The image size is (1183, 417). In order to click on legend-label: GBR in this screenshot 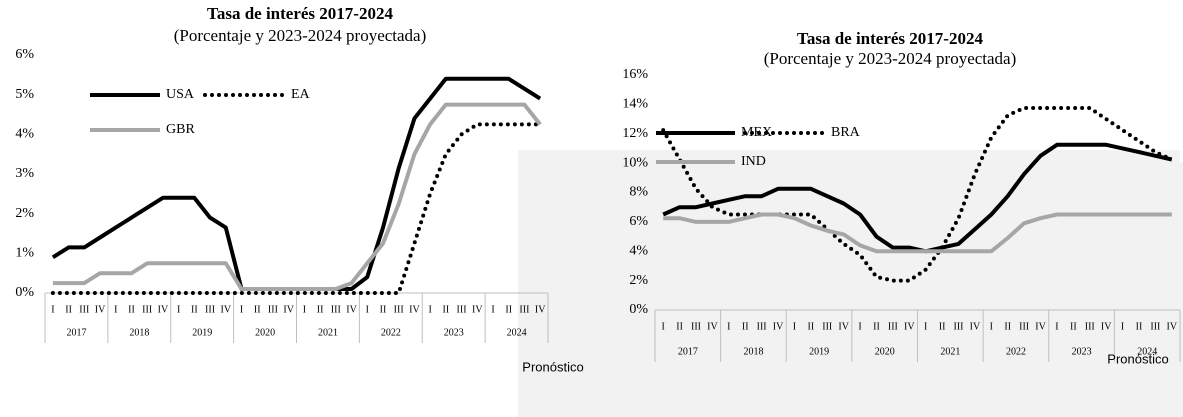, I will do `click(180, 129)`.